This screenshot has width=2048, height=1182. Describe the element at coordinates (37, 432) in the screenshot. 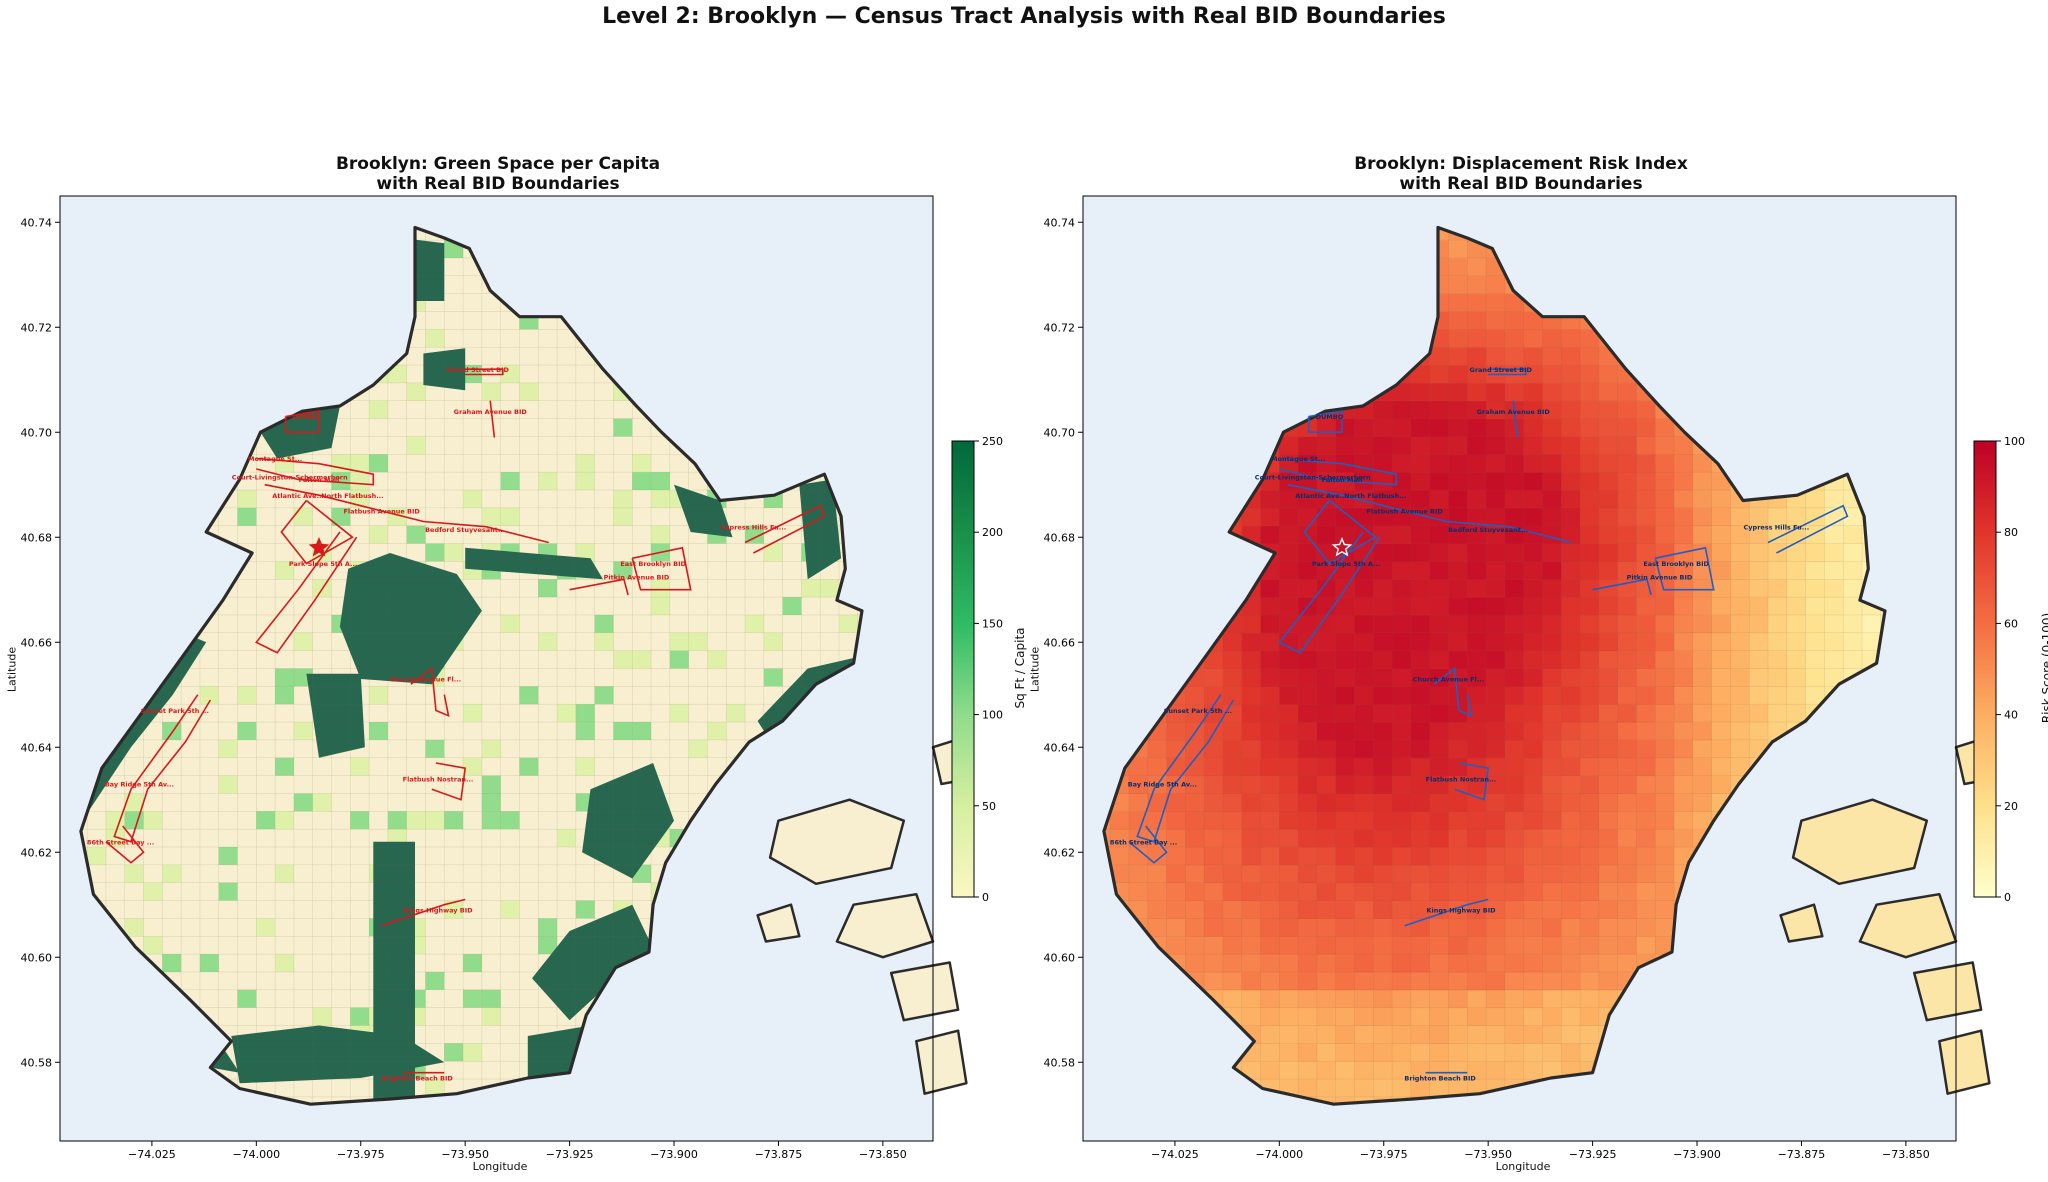

I see `y-tick-label: 40.70` at that location.